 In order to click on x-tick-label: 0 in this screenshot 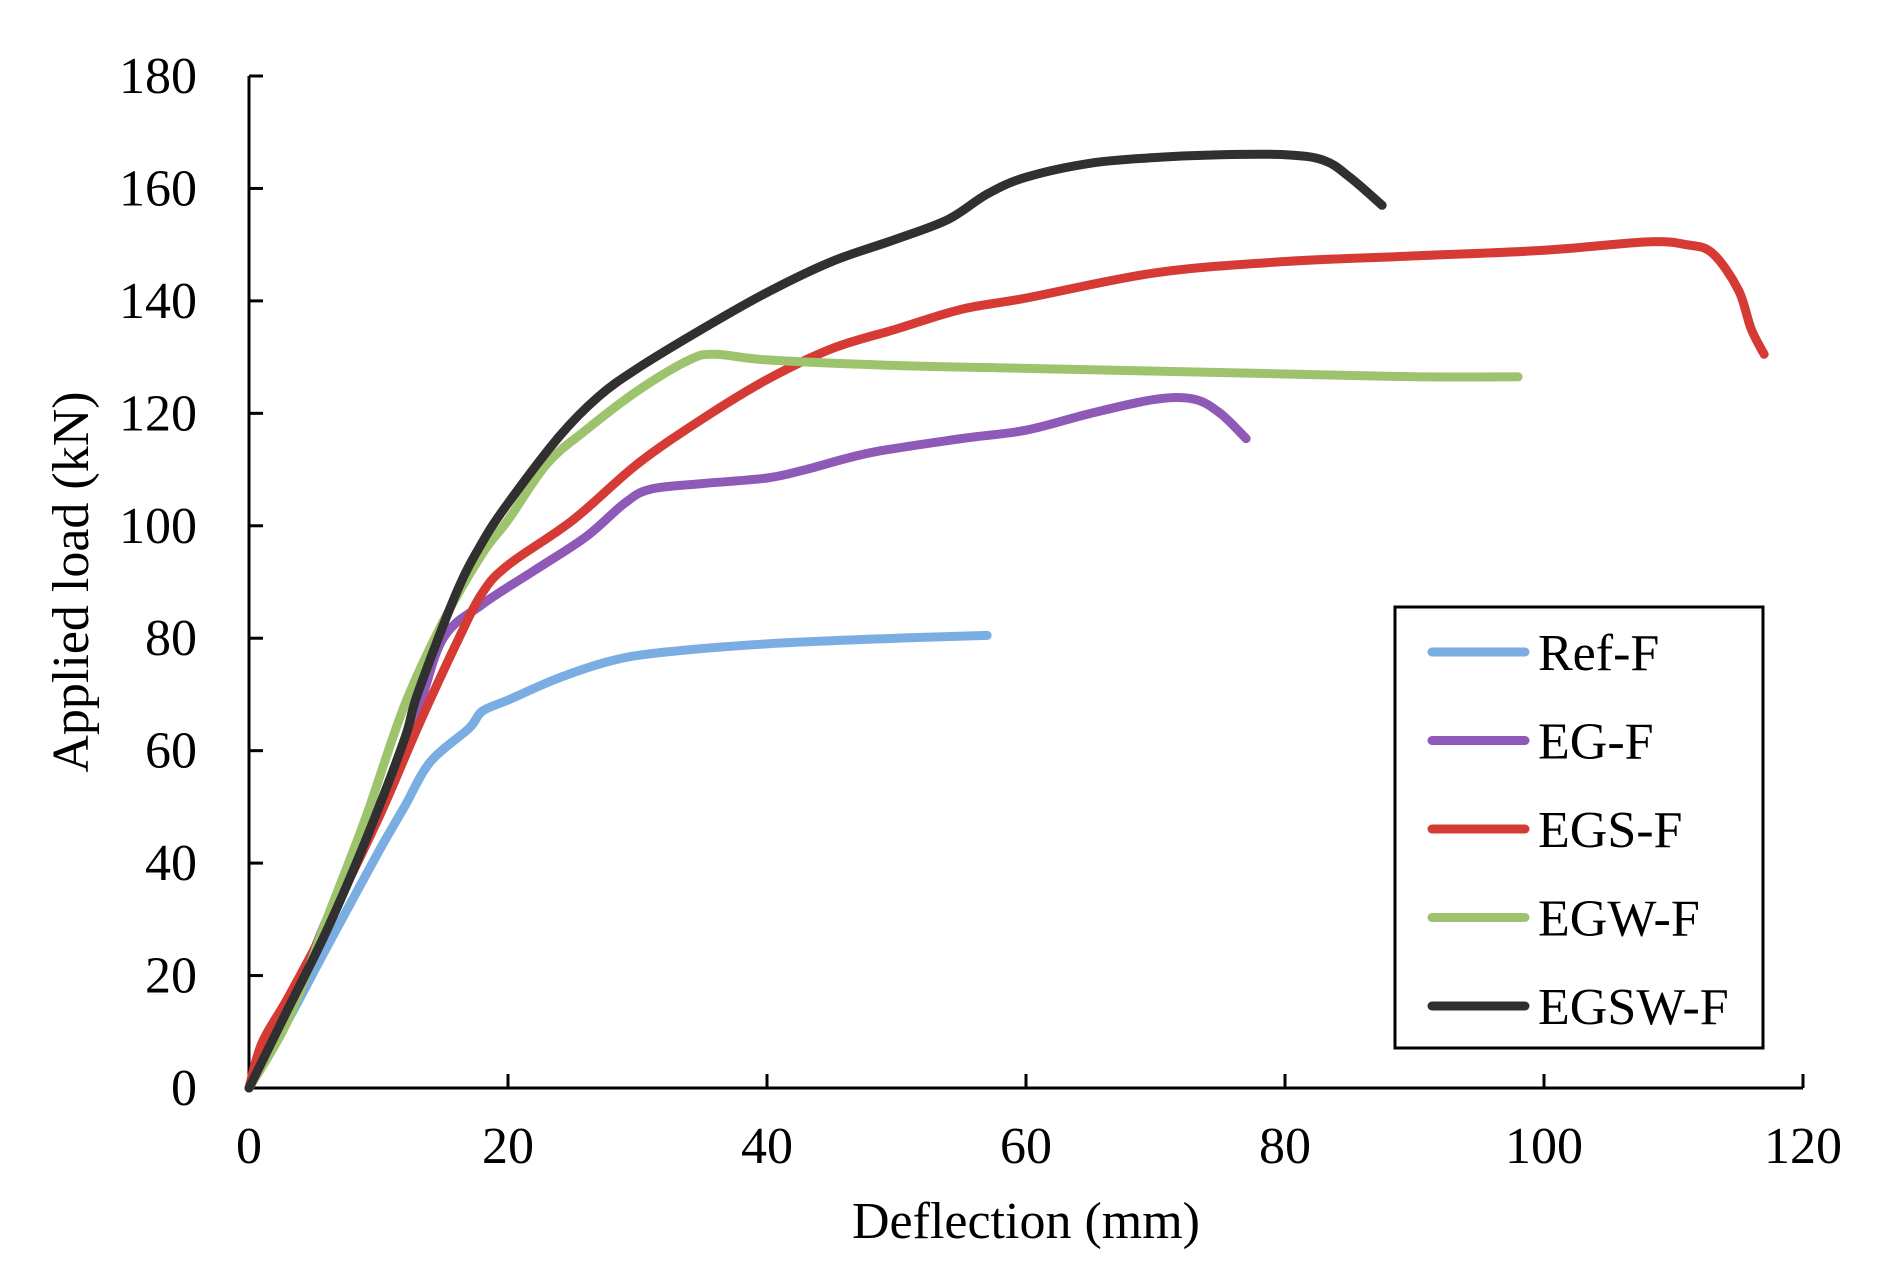, I will do `click(249, 1146)`.